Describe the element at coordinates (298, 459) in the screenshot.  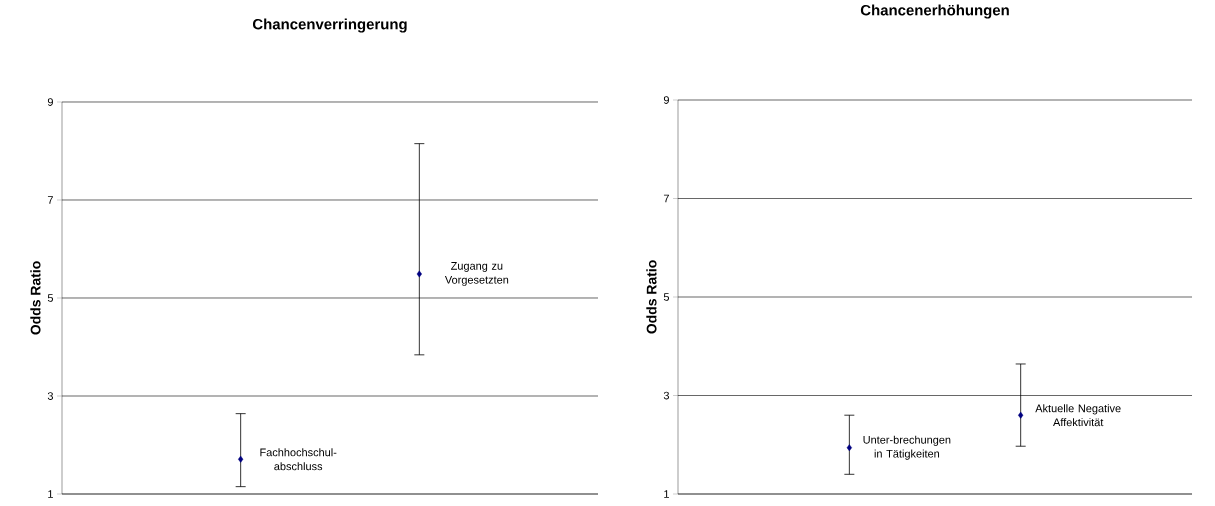
I see `annotation: Fachhochschul-abschluss` at that location.